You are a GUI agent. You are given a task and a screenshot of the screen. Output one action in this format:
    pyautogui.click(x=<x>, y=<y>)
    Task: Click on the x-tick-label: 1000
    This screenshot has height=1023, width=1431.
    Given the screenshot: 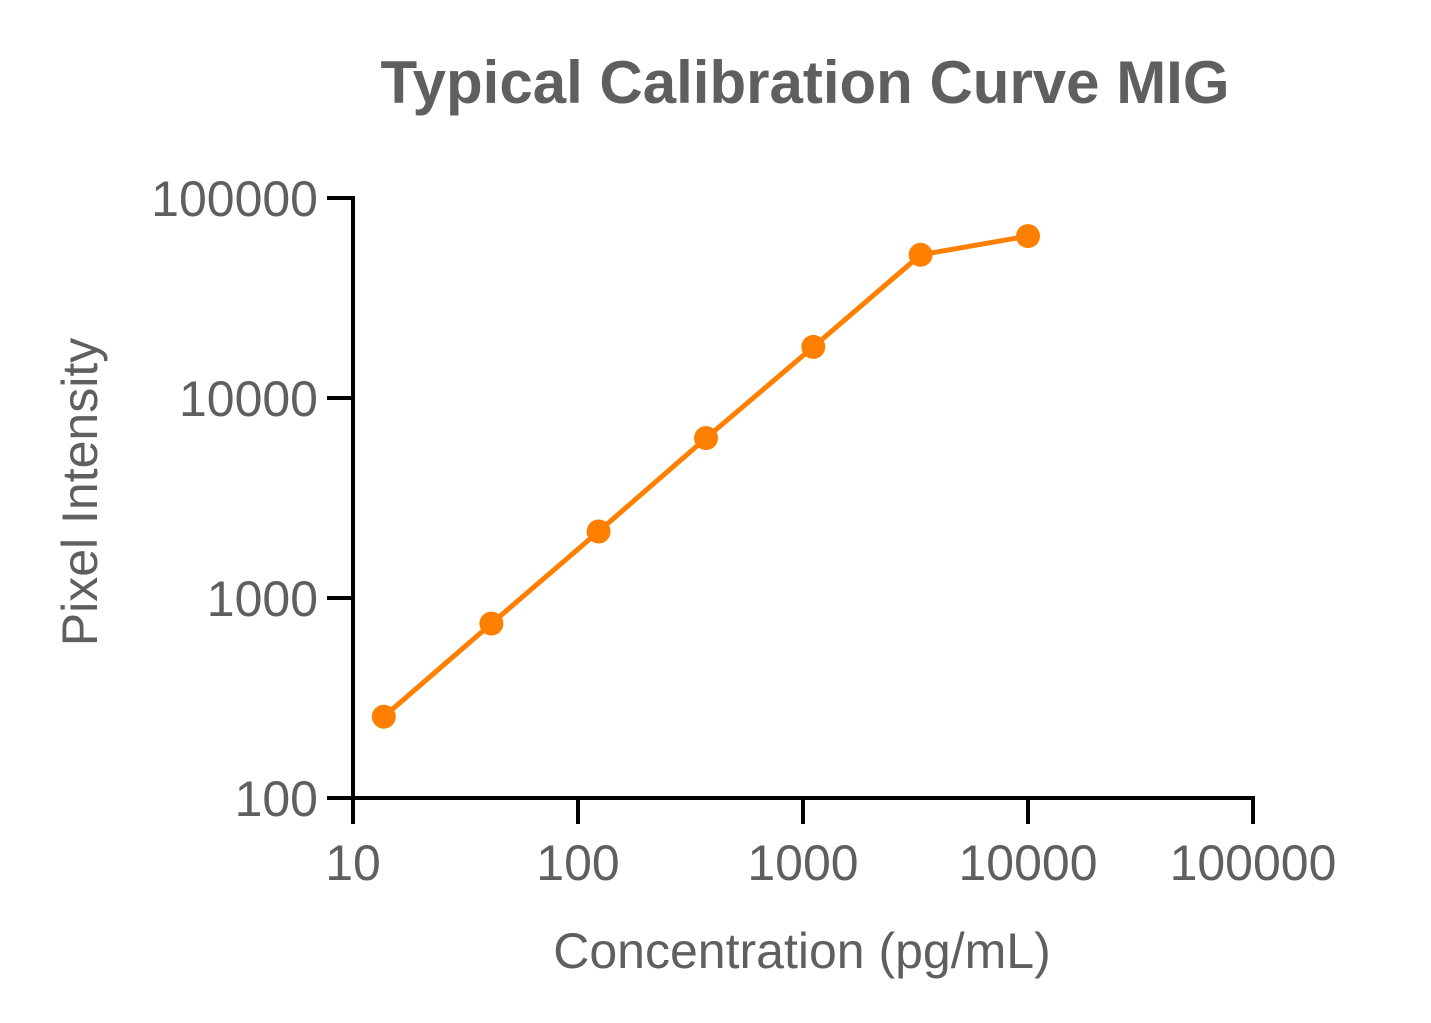 What is the action you would take?
    pyautogui.click(x=802, y=863)
    